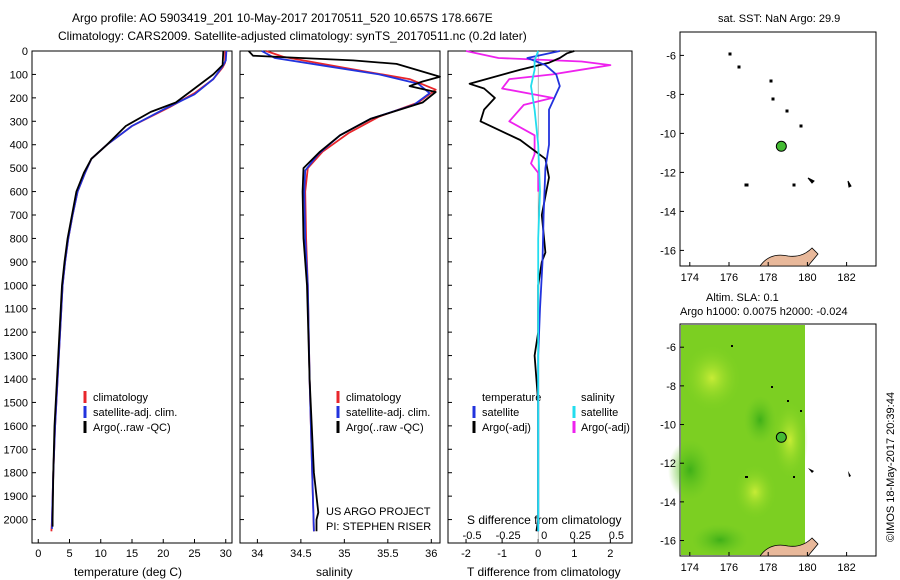  Describe the element at coordinates (742, 298) in the screenshot. I see `sla-map-title1: Altim. SLA: 0.1` at that location.